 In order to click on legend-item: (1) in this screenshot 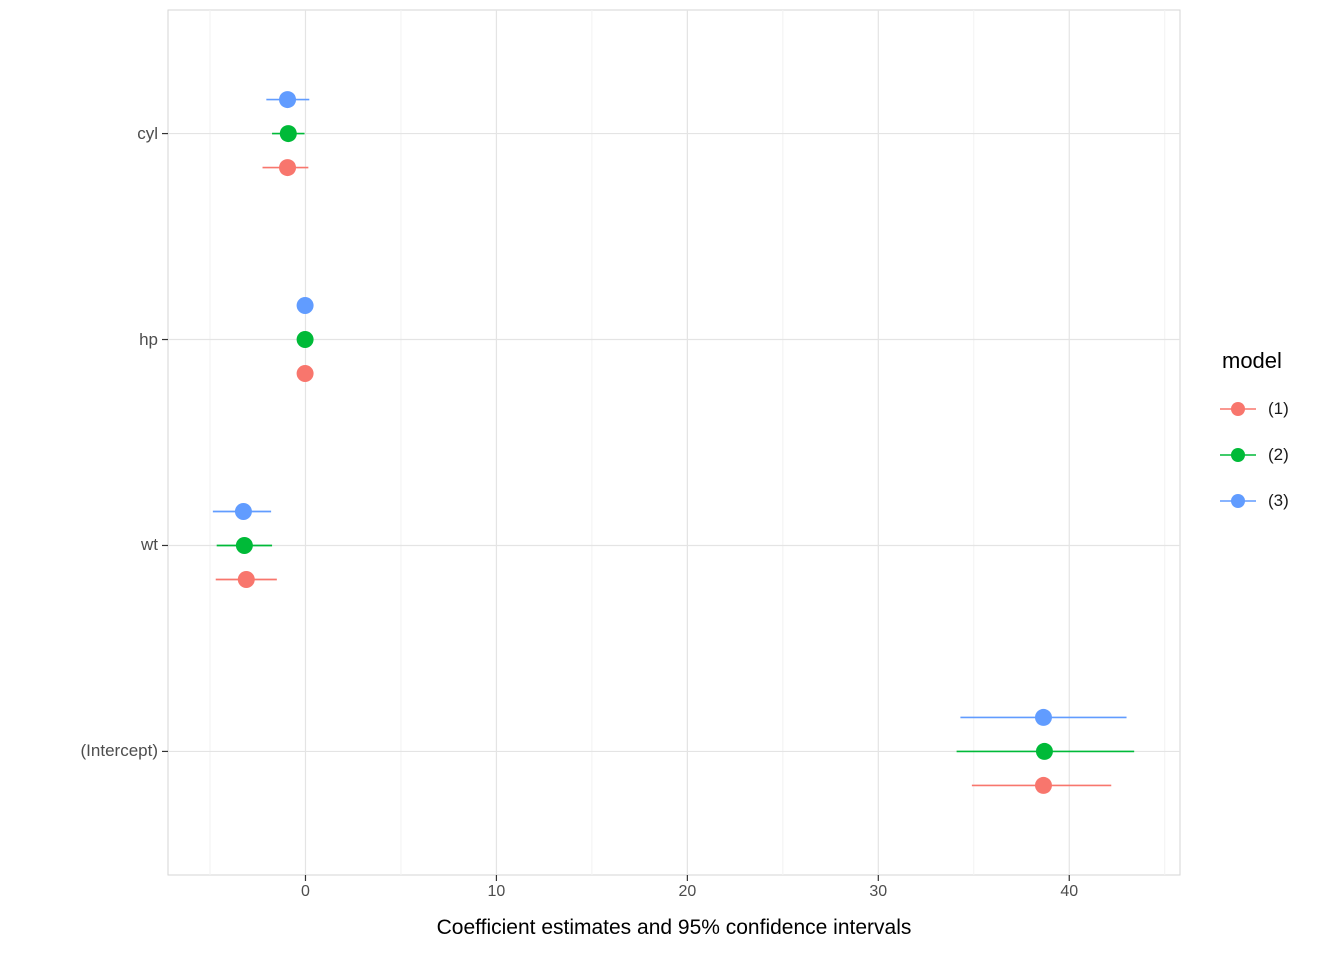, I will do `click(1278, 409)`.